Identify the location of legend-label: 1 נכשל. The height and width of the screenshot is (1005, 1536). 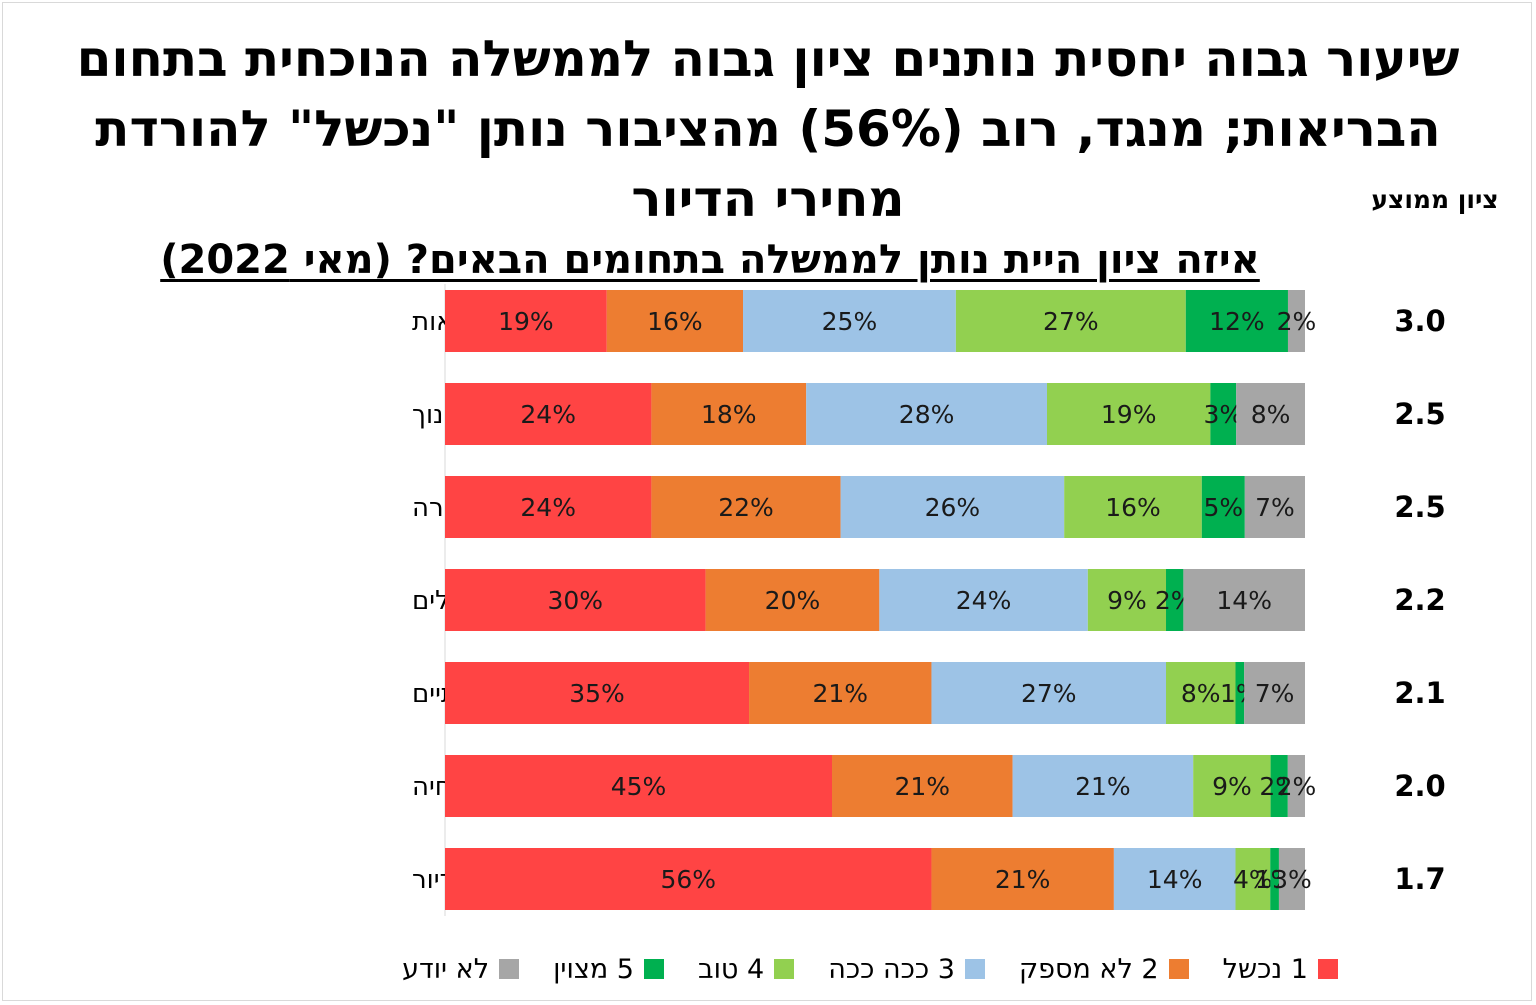
(1265, 969).